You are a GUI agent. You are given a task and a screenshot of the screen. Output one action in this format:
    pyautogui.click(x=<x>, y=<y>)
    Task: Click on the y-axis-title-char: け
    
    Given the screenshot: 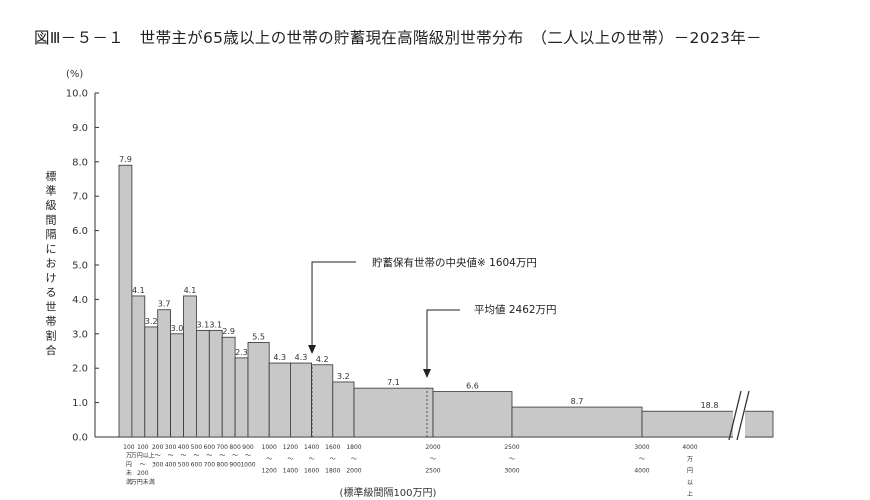 What is the action you would take?
    pyautogui.click(x=51, y=278)
    